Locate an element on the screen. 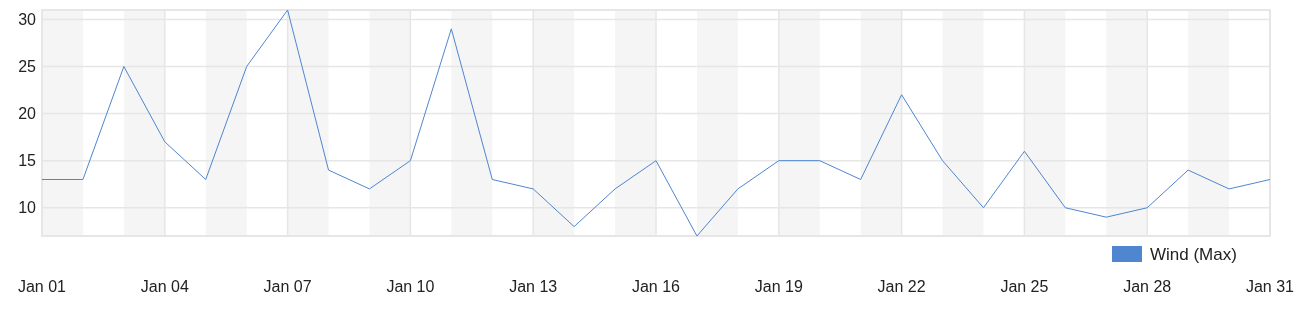 The image size is (1316, 314). x-tick-label: Jan 04 is located at coordinates (164, 286).